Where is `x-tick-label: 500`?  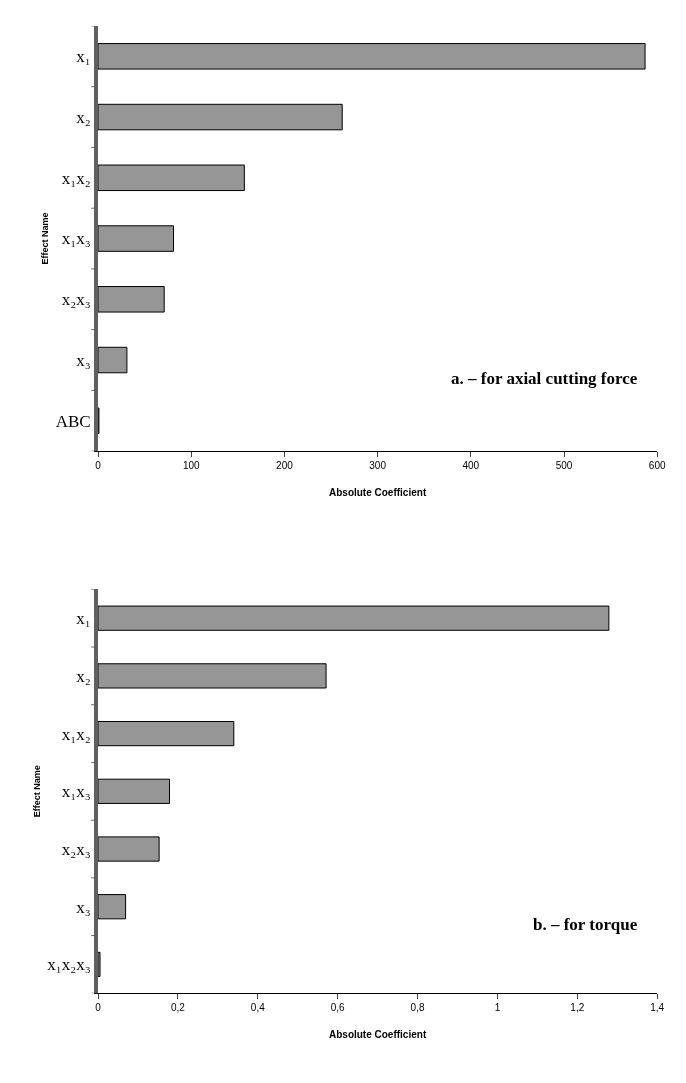
x-tick-label: 500 is located at coordinates (564, 466).